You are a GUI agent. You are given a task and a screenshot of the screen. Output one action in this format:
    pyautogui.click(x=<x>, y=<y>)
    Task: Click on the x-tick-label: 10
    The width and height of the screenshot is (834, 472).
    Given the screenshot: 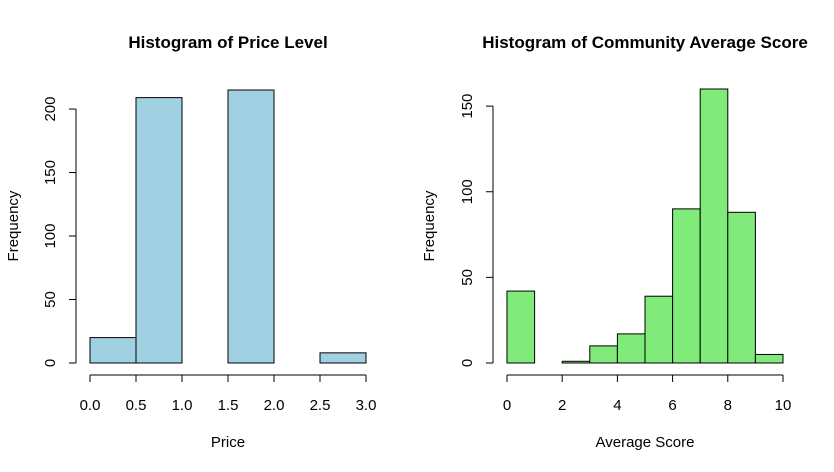 What is the action you would take?
    pyautogui.click(x=783, y=405)
    